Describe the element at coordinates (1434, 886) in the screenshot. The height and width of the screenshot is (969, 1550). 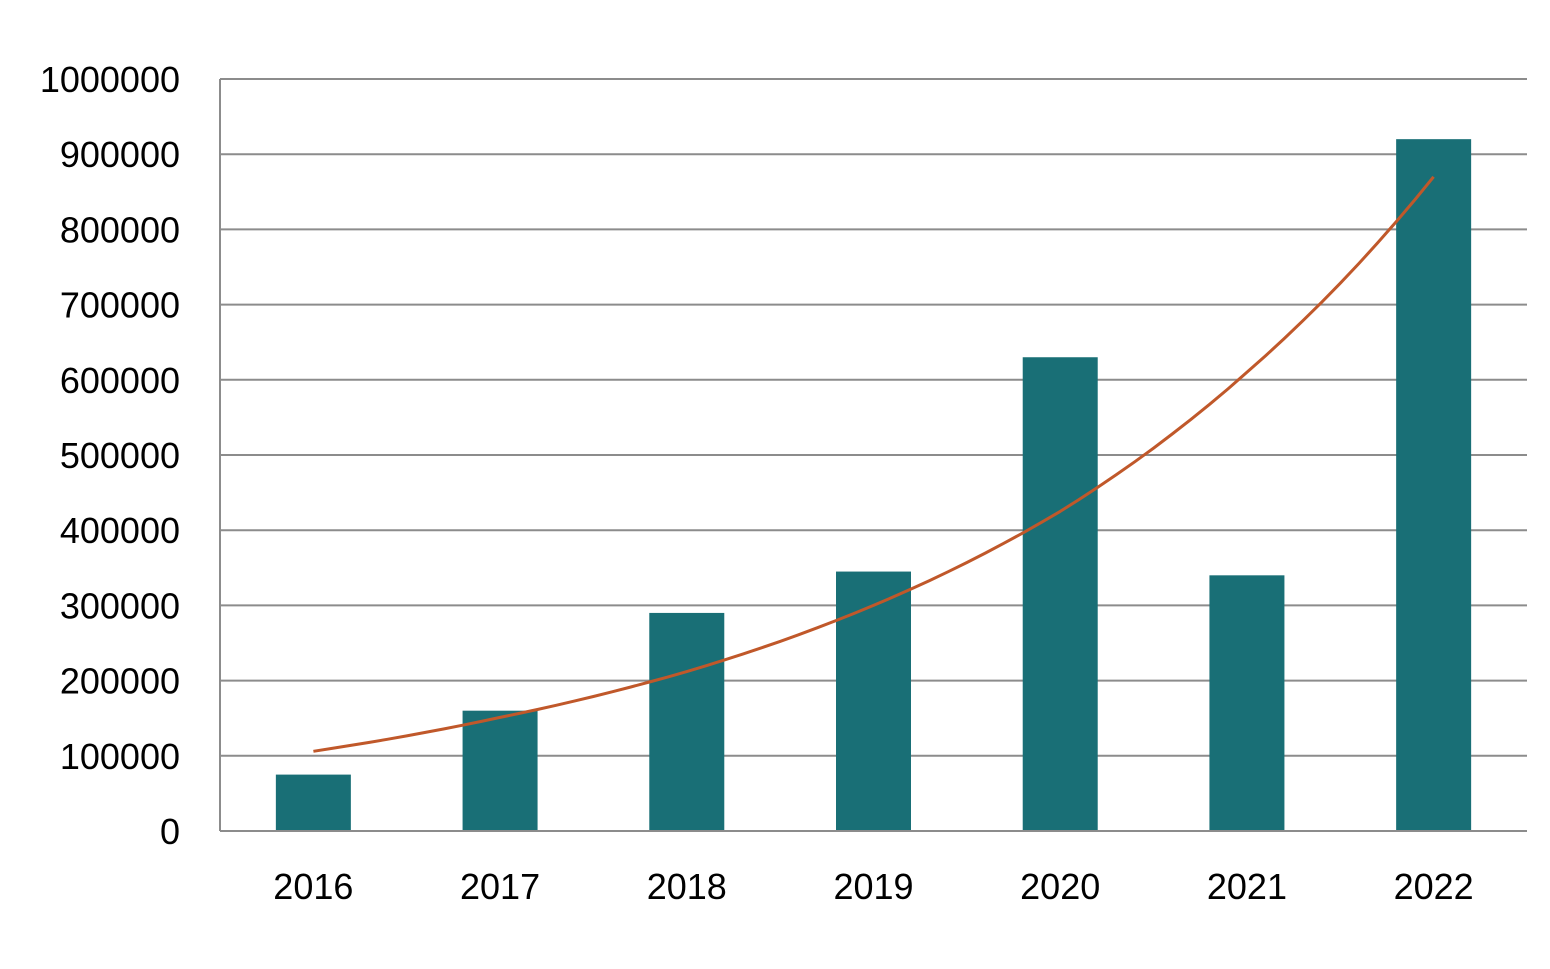
I see `x-tick-label: 2022` at that location.